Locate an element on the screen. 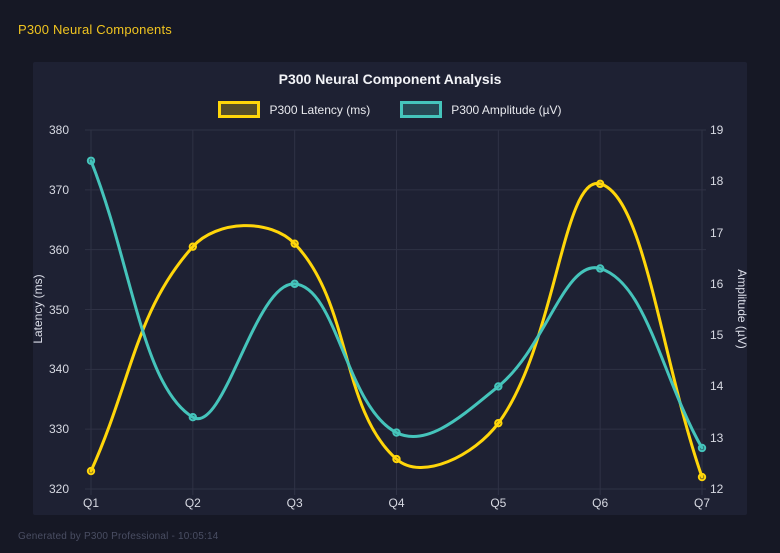  left-axis-tick: 320 is located at coordinates (58, 489).